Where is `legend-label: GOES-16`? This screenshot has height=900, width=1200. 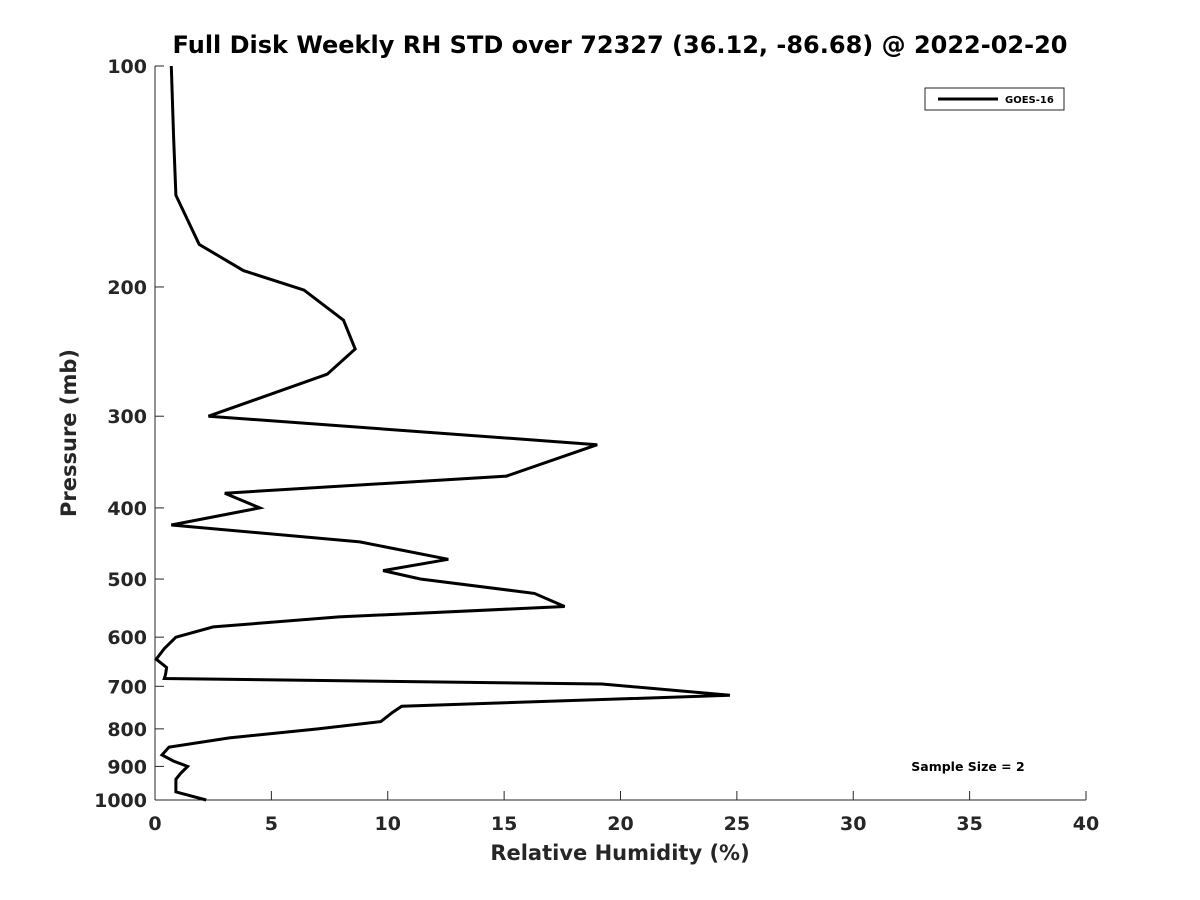
legend-label: GOES-16 is located at coordinates (1029, 100).